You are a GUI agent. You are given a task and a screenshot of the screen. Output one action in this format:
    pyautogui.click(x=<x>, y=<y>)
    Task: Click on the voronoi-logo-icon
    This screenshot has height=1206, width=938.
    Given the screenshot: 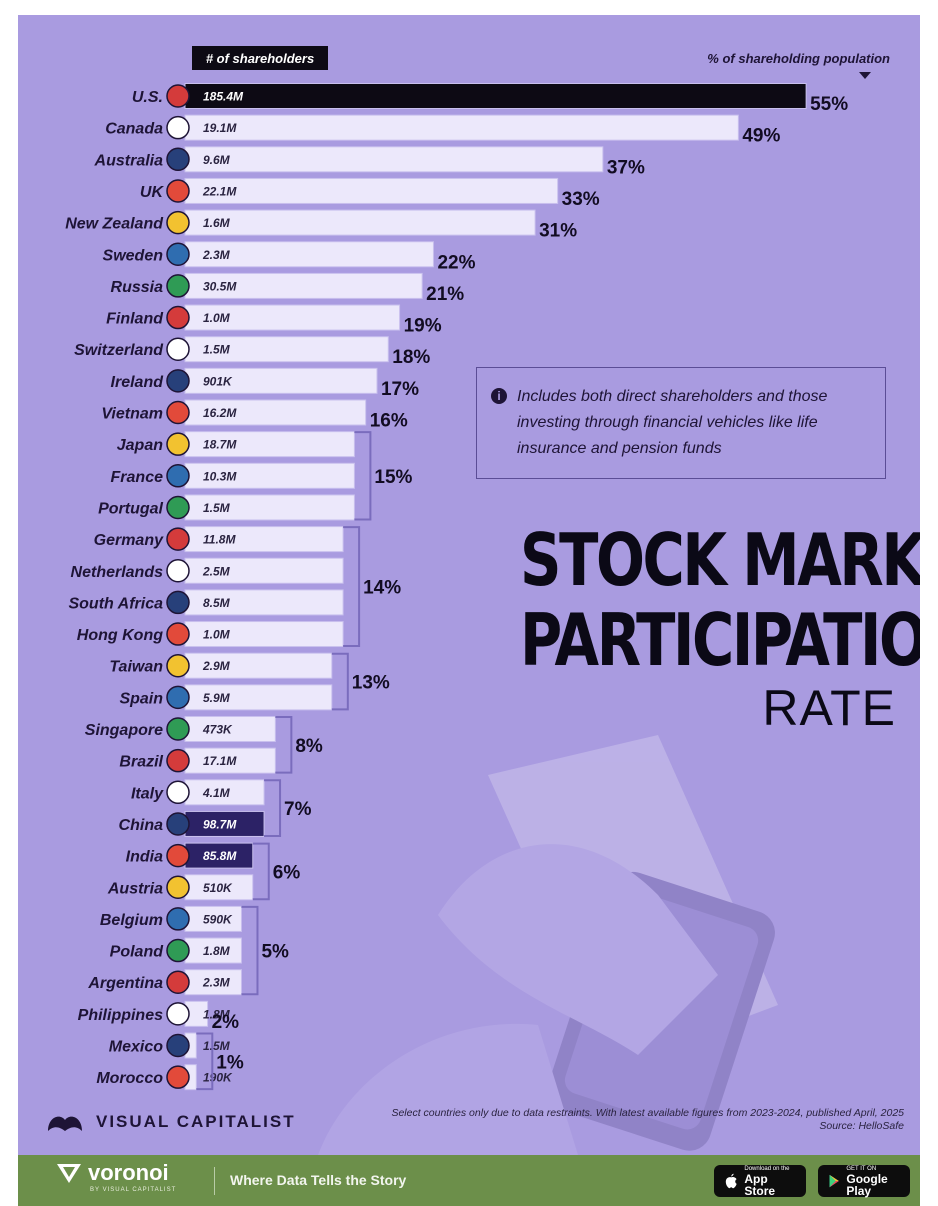 What is the action you would take?
    pyautogui.click(x=69, y=1173)
    